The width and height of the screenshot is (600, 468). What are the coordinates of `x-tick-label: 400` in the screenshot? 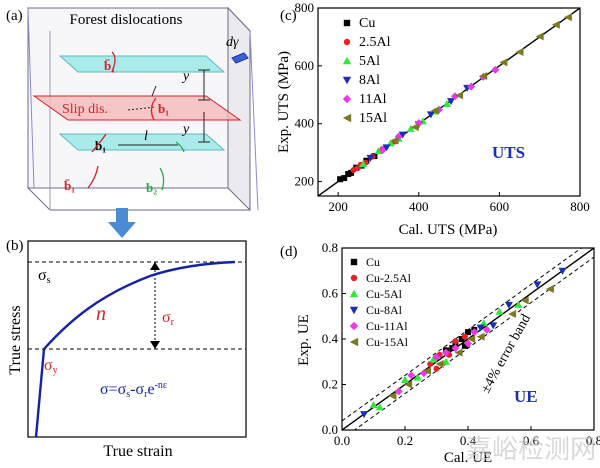 It's located at (419, 206).